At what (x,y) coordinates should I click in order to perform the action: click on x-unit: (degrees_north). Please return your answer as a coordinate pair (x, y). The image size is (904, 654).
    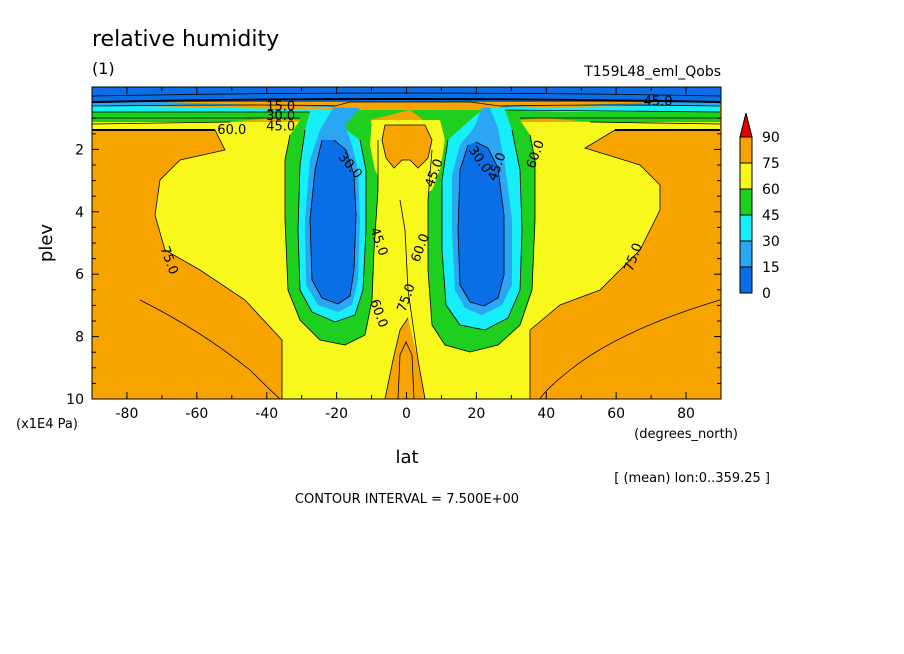
    Looking at the image, I should click on (686, 434).